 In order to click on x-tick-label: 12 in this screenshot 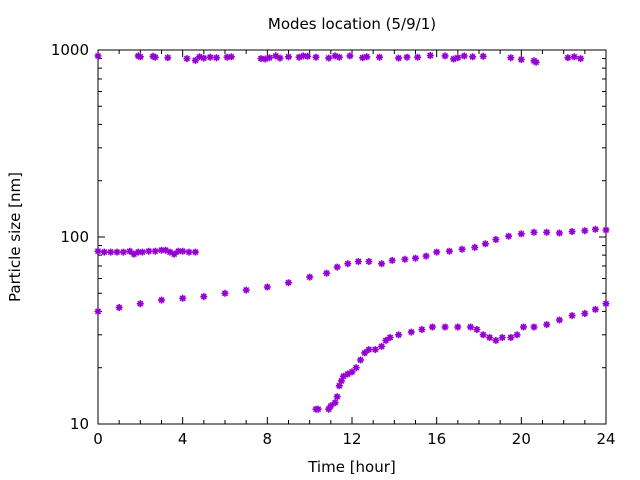, I will do `click(351, 439)`.